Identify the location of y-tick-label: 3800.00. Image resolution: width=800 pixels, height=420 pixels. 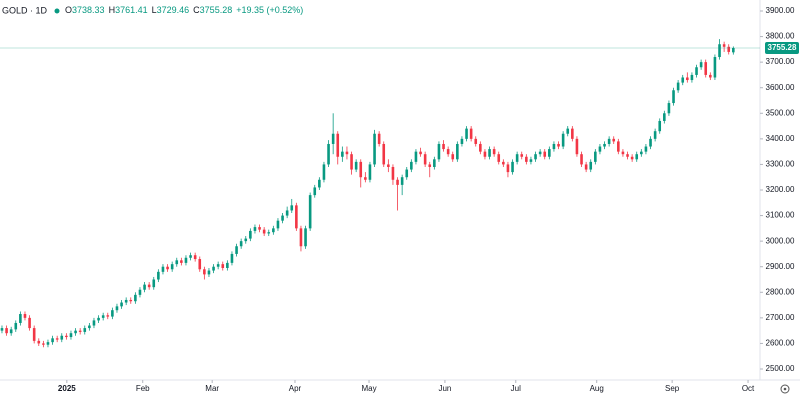
(780, 36).